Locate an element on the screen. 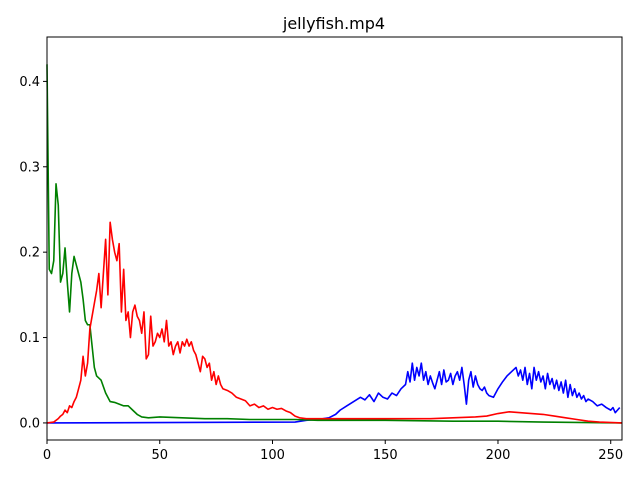  chart-title: jellyfish.mp4 is located at coordinates (333, 23).